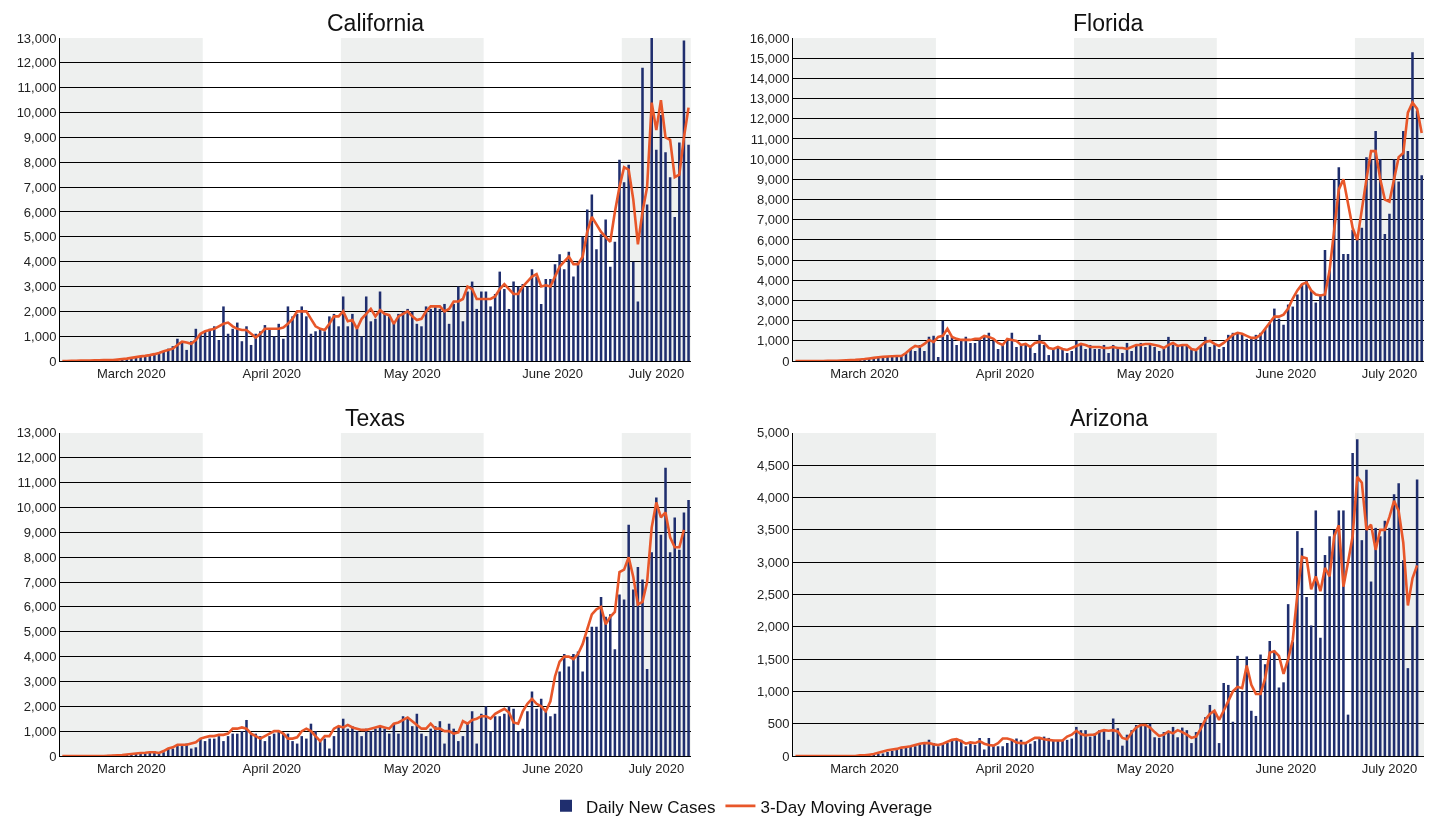 This screenshot has width=1436, height=836. I want to click on chart-title: Arizona, so click(1109, 418).